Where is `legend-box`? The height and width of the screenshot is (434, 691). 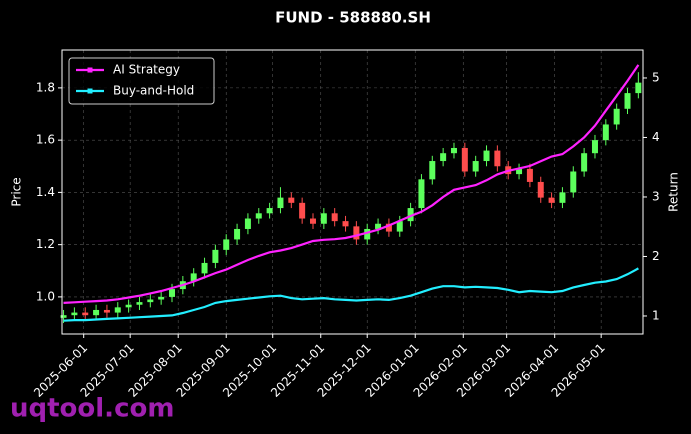 legend-box is located at coordinates (141, 81).